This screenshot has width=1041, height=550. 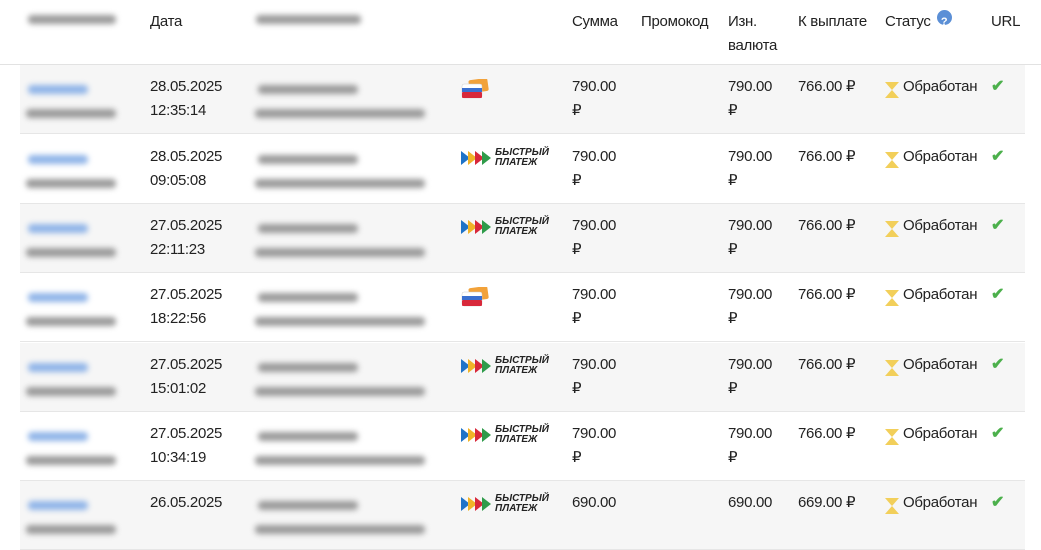 I want to click on date-cell: 27.05.2025 15:01:02, so click(x=186, y=376).